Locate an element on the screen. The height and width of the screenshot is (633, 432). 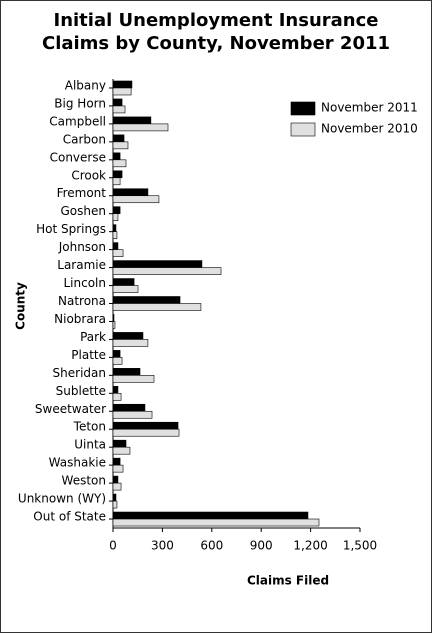
x-axis-label: Claims Filed is located at coordinates (288, 581).